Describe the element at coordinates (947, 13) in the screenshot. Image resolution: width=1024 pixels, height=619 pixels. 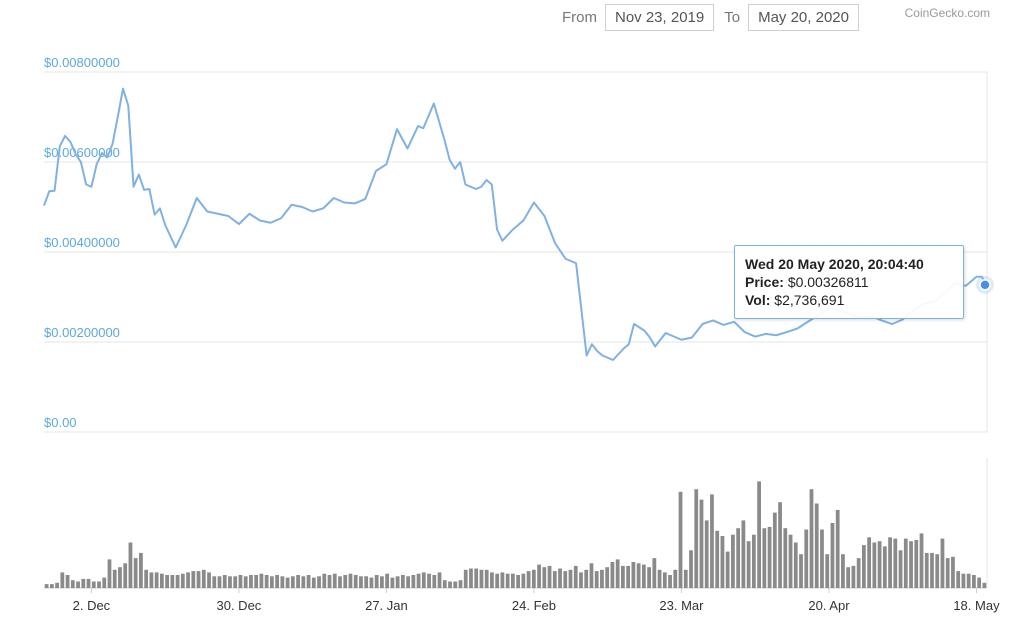
I see `source-credit: CoinGecko.com` at that location.